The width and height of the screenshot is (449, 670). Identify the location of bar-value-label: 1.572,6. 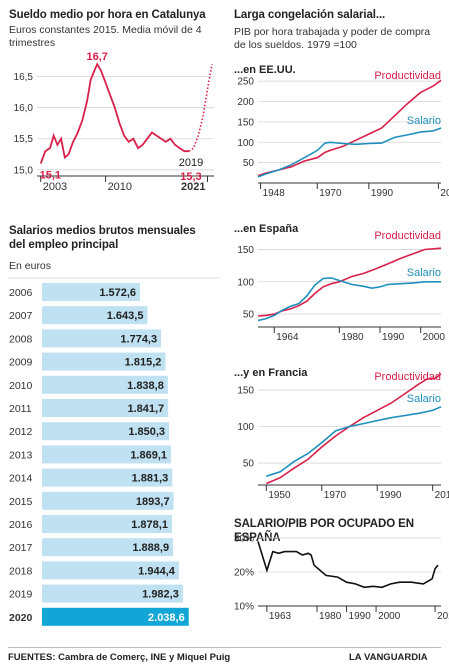
(117, 293).